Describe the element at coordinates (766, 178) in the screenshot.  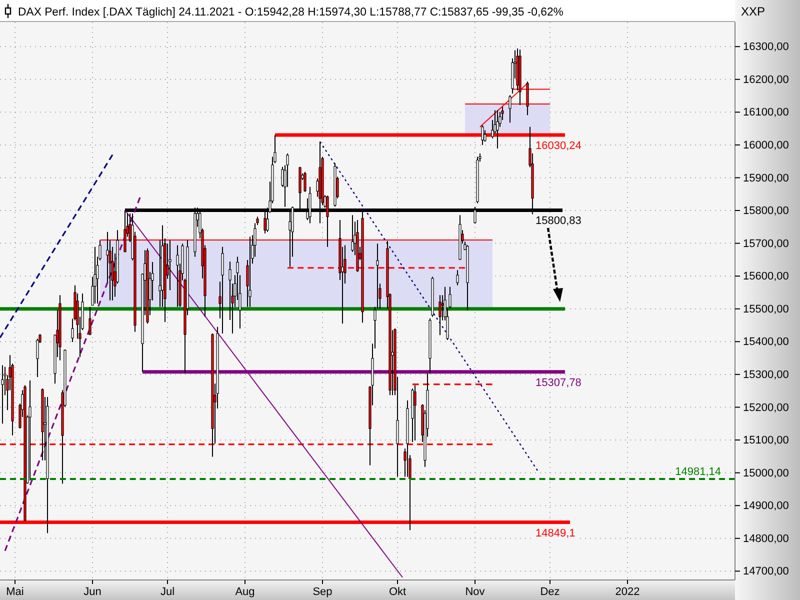
I see `y-tick-label: 15900,00` at that location.